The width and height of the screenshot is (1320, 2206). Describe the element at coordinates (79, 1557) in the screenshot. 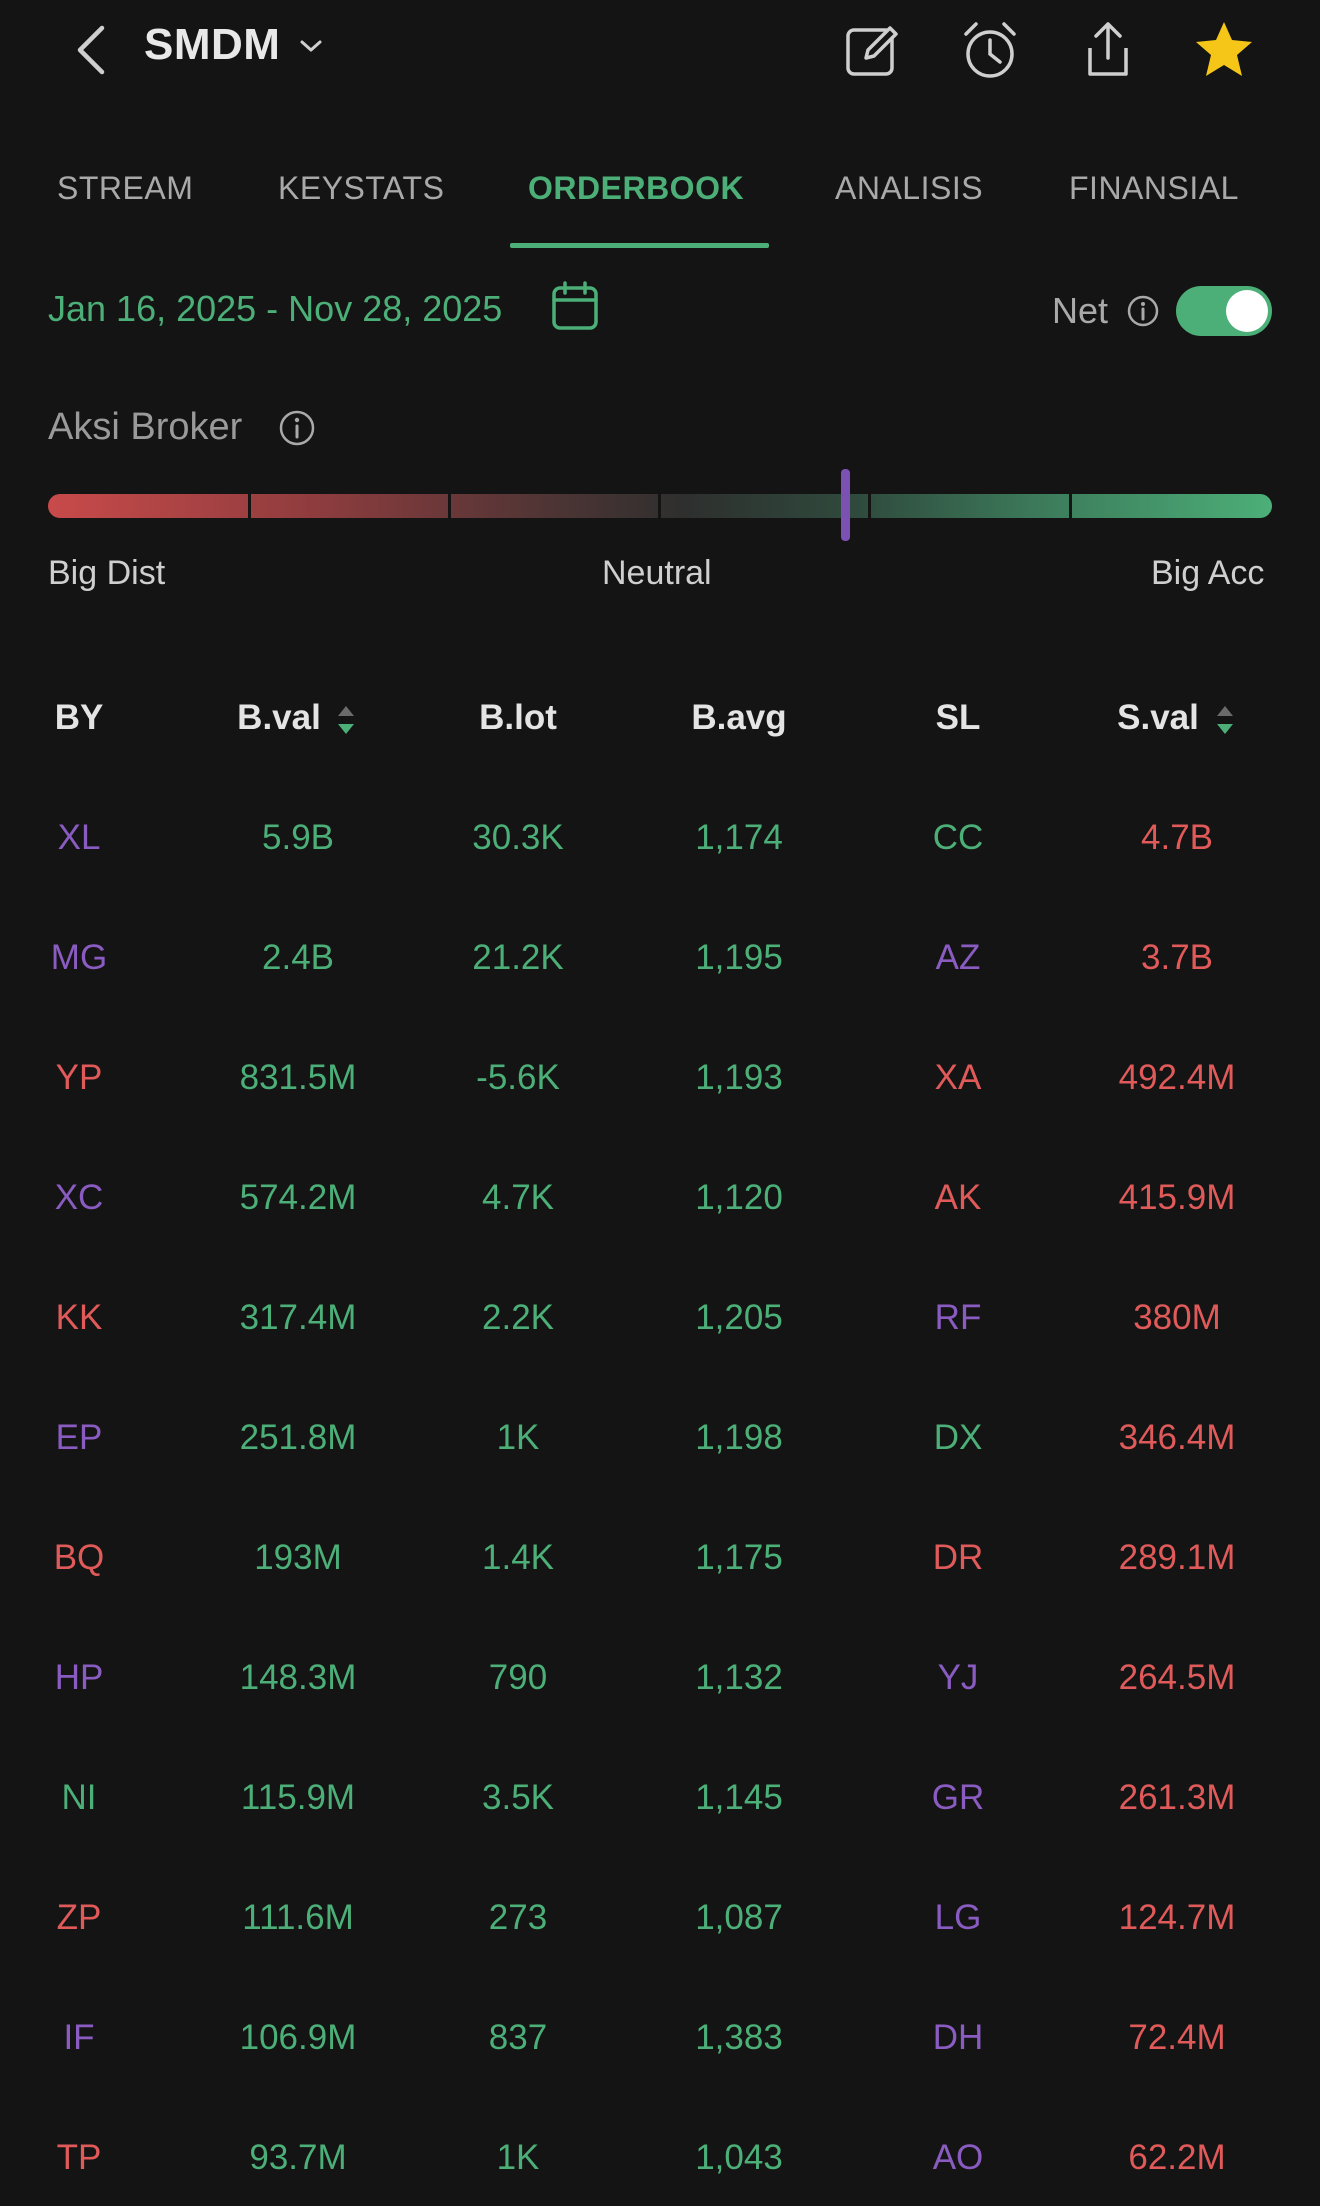

I see `buyer-broker-code: BQ` at that location.